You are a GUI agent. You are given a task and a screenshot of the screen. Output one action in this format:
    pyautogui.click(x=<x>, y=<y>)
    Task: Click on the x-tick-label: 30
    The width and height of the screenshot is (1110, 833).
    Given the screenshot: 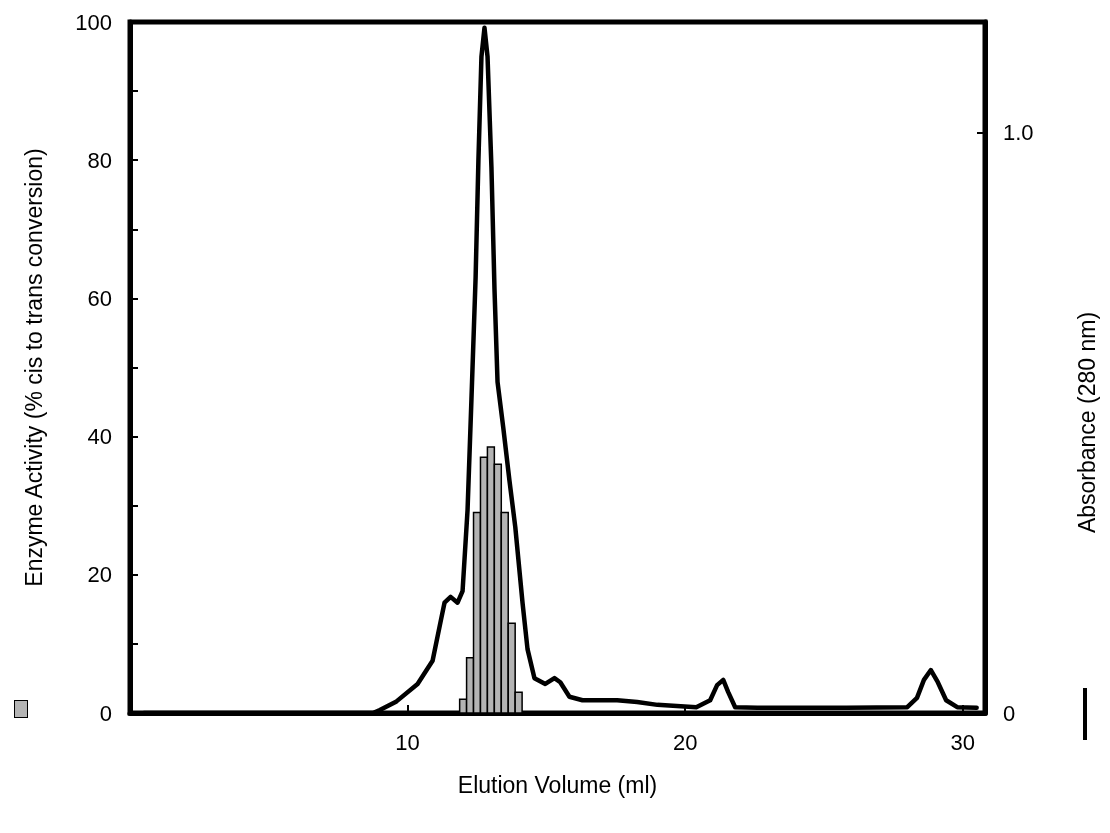 What is the action you would take?
    pyautogui.click(x=963, y=742)
    